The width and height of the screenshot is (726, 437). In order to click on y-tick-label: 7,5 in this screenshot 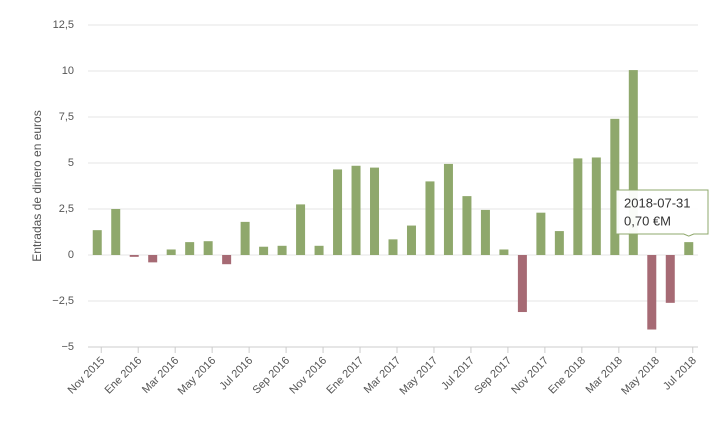, I will do `click(66, 117)`.